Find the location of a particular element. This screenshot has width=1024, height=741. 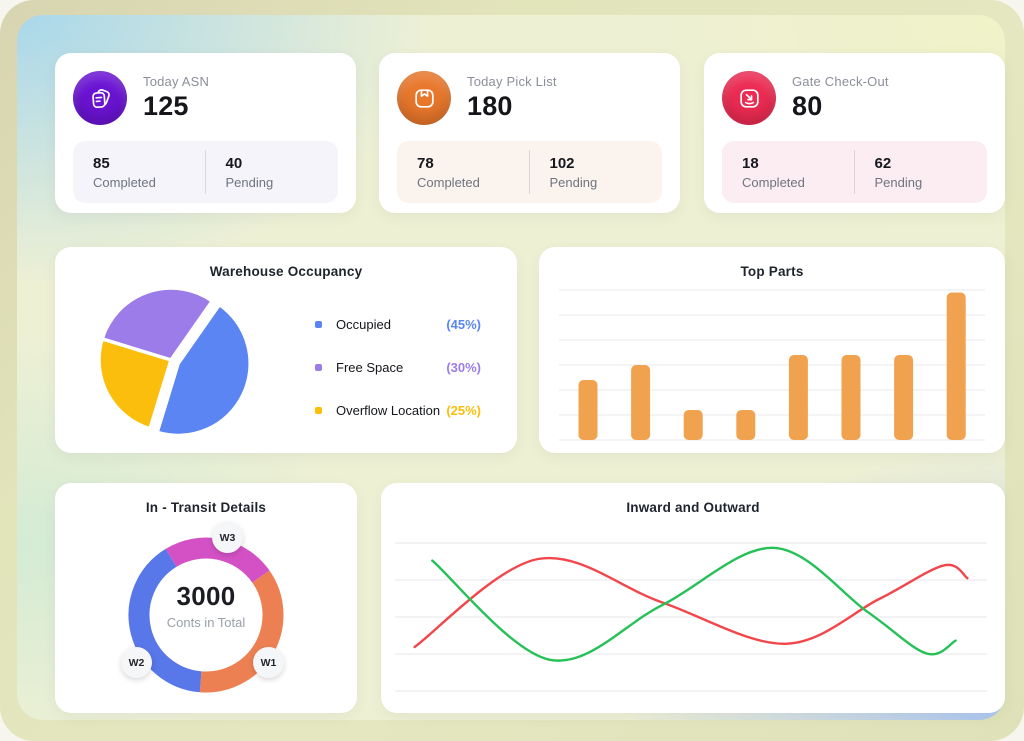

legend-label: Free Space is located at coordinates (370, 367).